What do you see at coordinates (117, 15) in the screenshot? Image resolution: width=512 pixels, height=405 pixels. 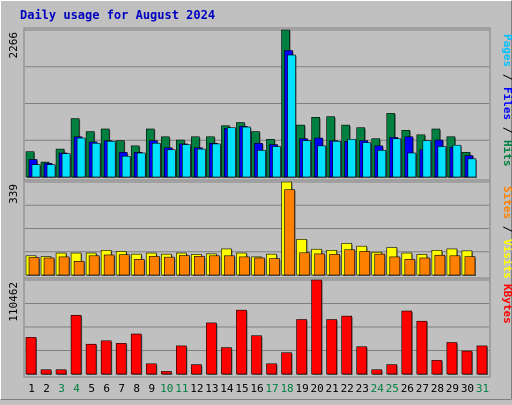 I see `chart-title: Daily usage for August 2024` at bounding box center [117, 15].